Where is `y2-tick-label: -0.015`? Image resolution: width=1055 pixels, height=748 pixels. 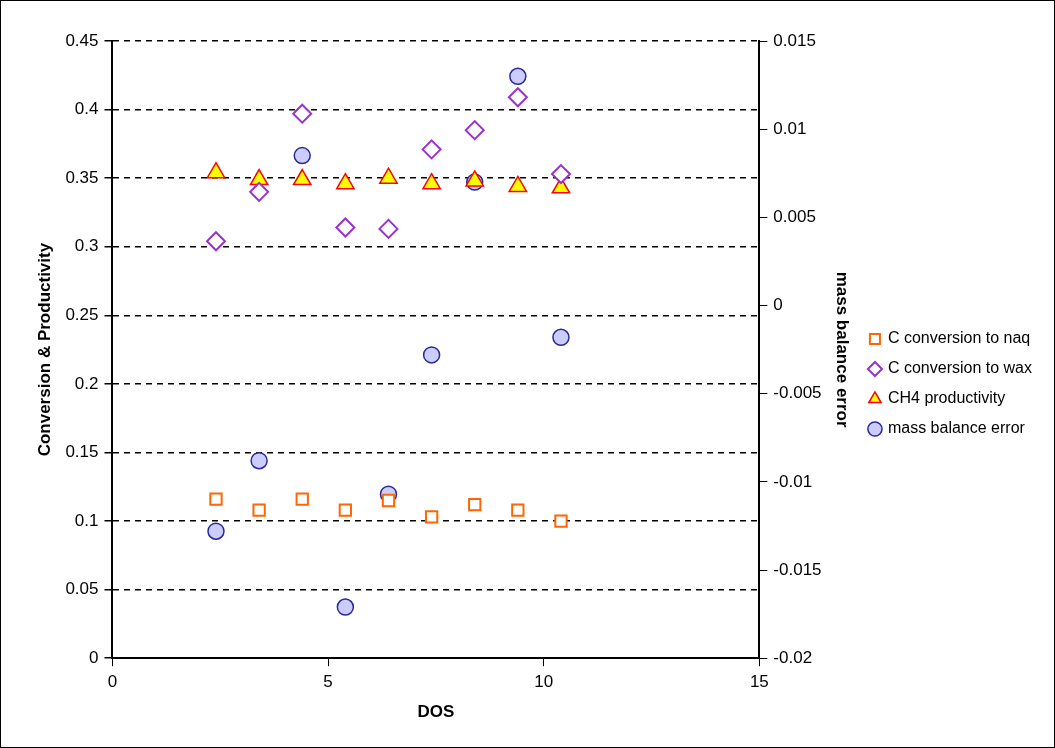
y2-tick-label: -0.015 is located at coordinates (797, 569).